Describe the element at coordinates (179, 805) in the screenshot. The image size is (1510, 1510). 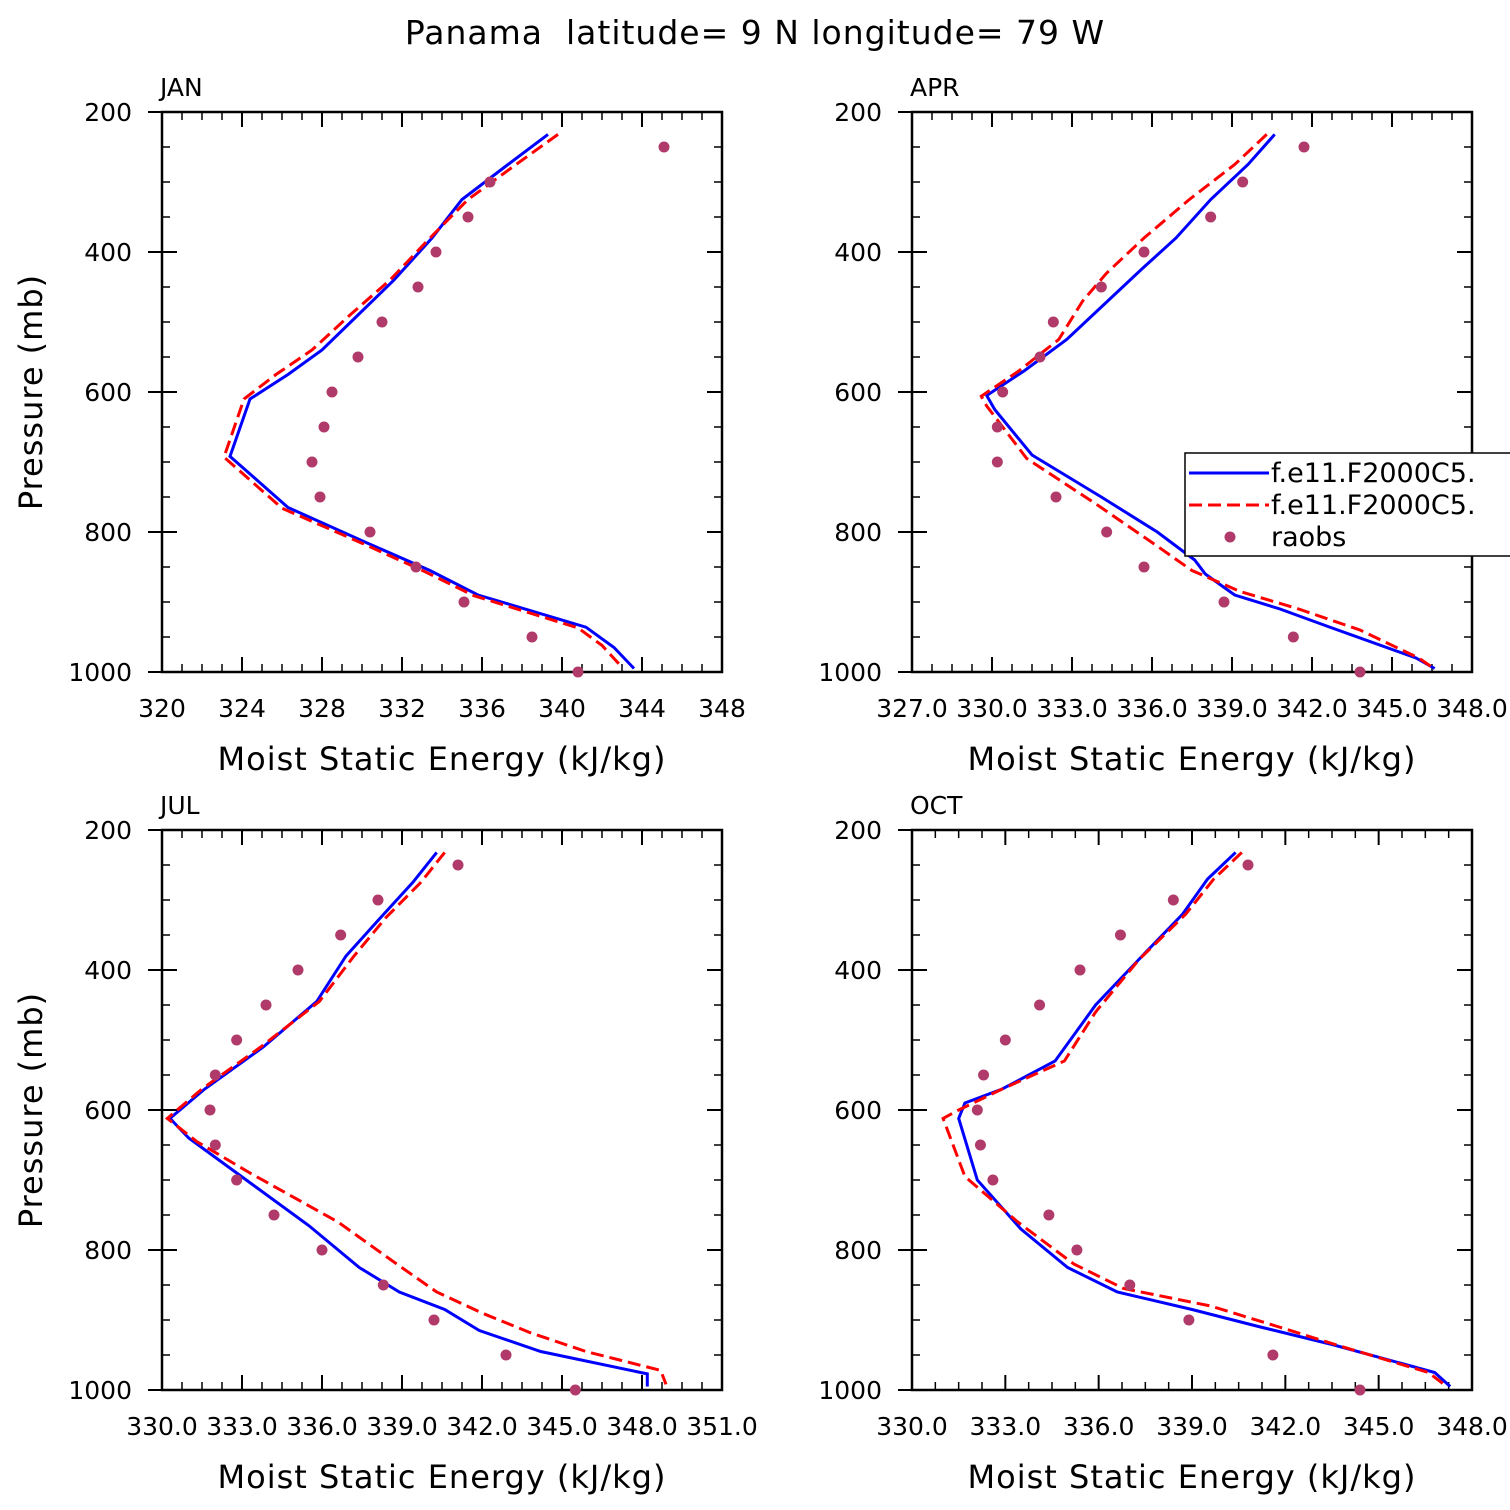
I see `panel-title: JUL` at that location.